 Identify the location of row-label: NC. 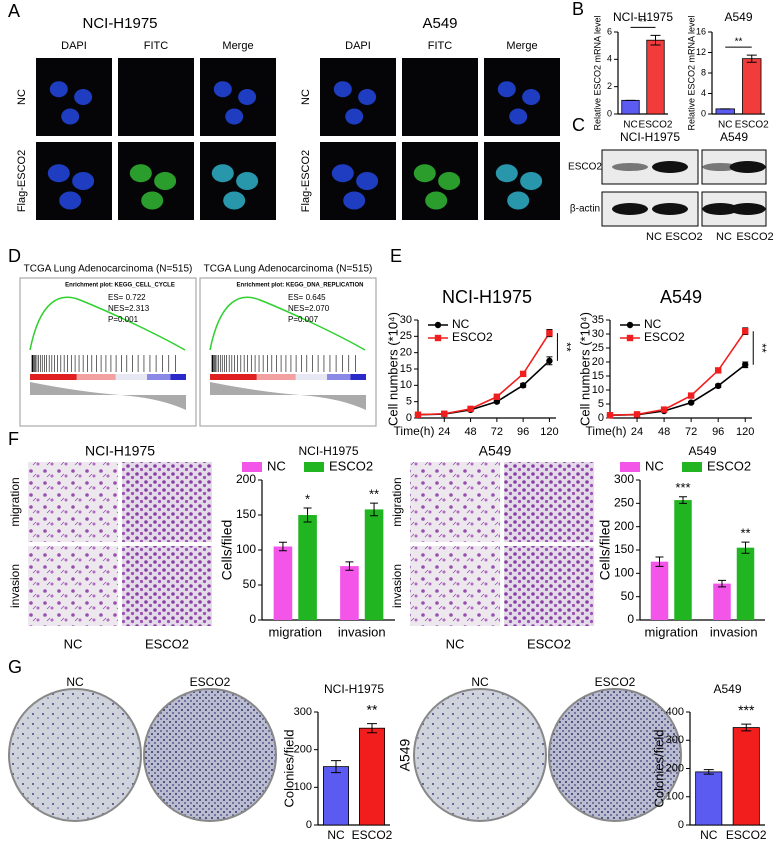
(22, 97).